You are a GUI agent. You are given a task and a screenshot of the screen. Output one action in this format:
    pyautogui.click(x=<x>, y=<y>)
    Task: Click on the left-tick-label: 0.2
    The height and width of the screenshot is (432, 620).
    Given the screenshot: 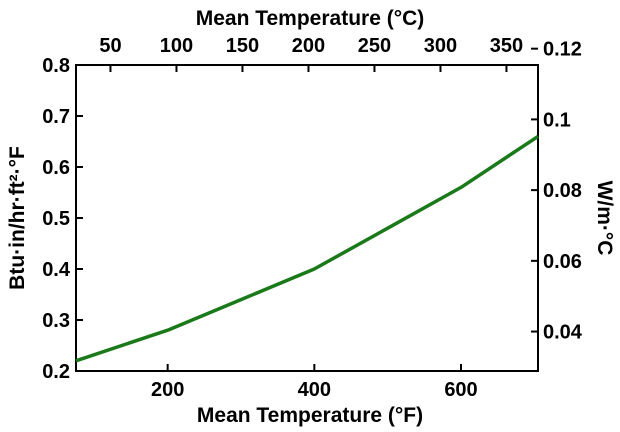 What is the action you would take?
    pyautogui.click(x=56, y=372)
    